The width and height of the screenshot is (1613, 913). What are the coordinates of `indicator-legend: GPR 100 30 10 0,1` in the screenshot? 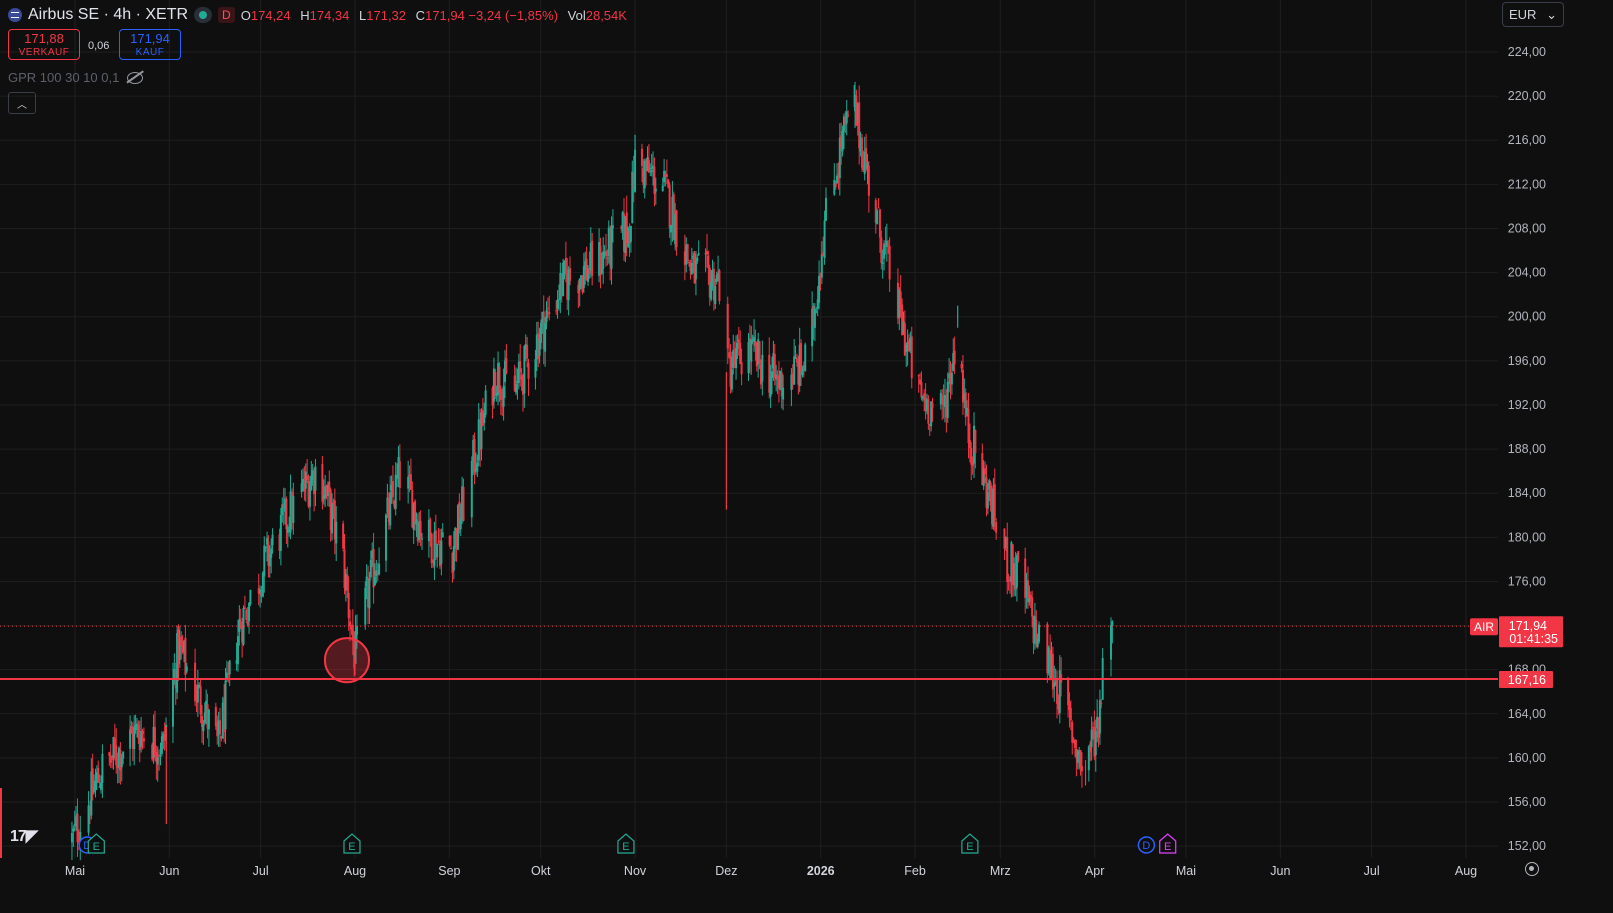 It's located at (76, 77).